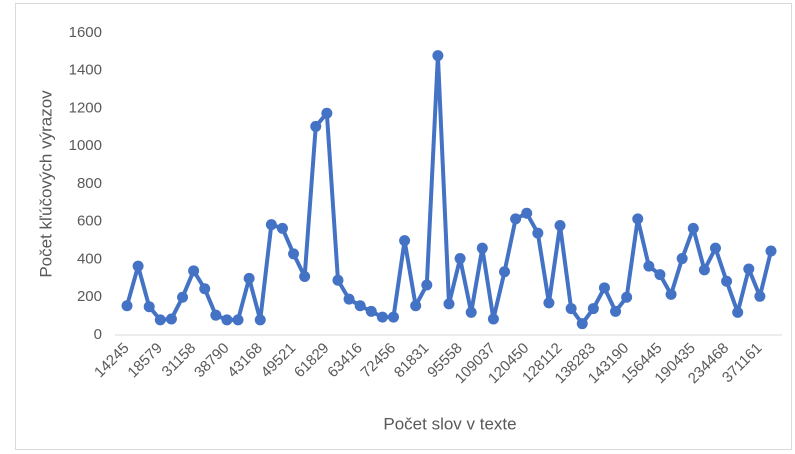 The height and width of the screenshot is (454, 795). What do you see at coordinates (85, 70) in the screenshot?
I see `y-tick-label: 1400` at bounding box center [85, 70].